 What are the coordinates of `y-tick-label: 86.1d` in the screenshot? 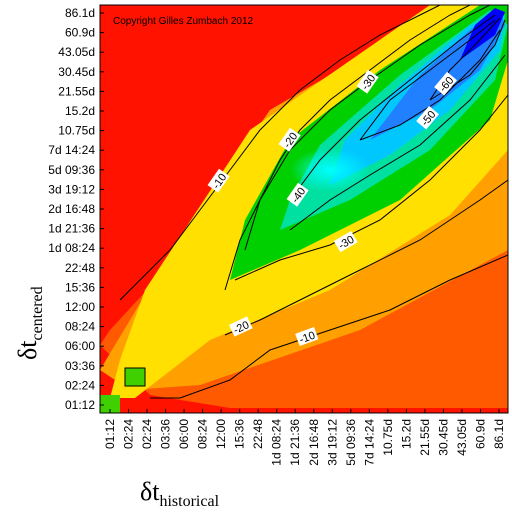 It's located at (80, 13).